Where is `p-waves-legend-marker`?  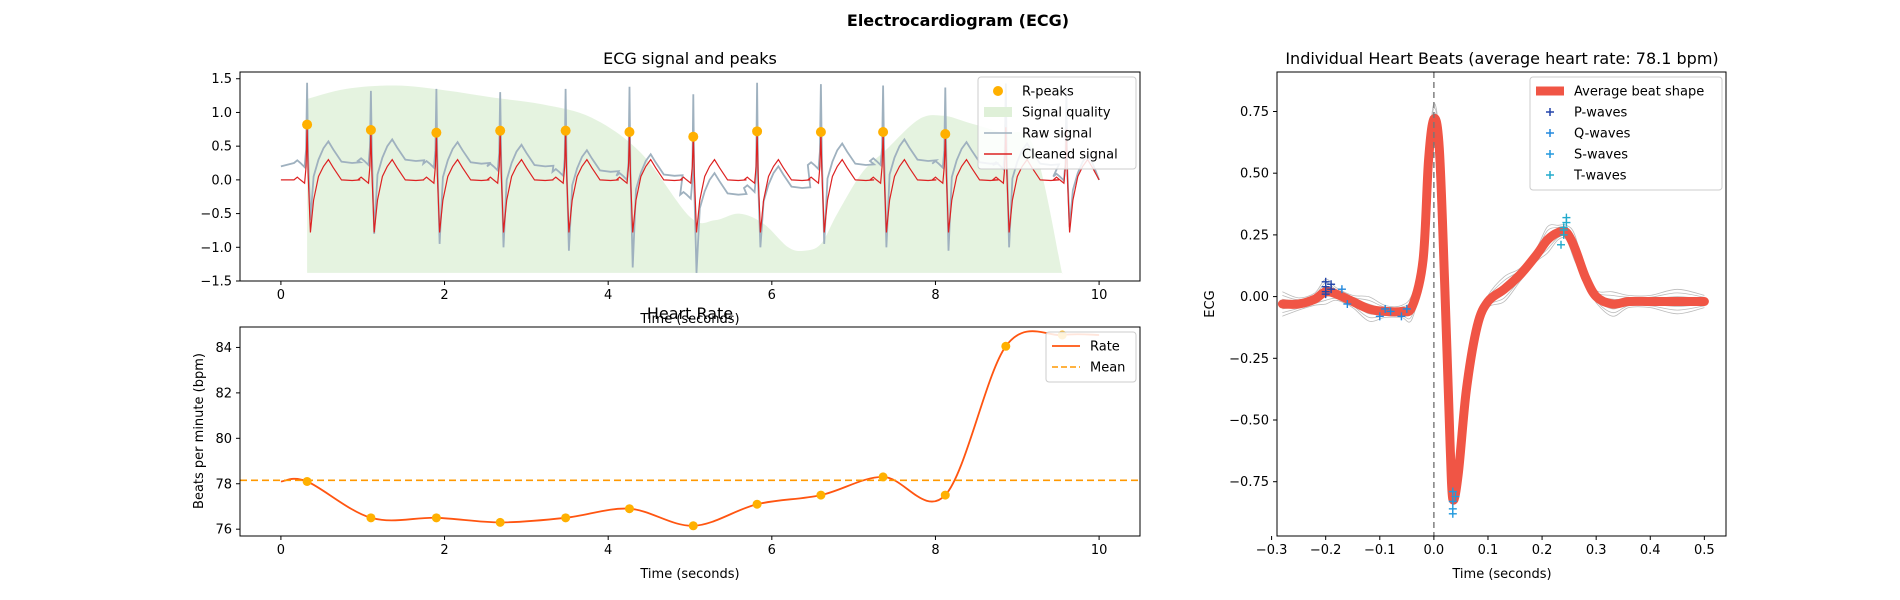 p-waves-legend-marker is located at coordinates (1550, 112).